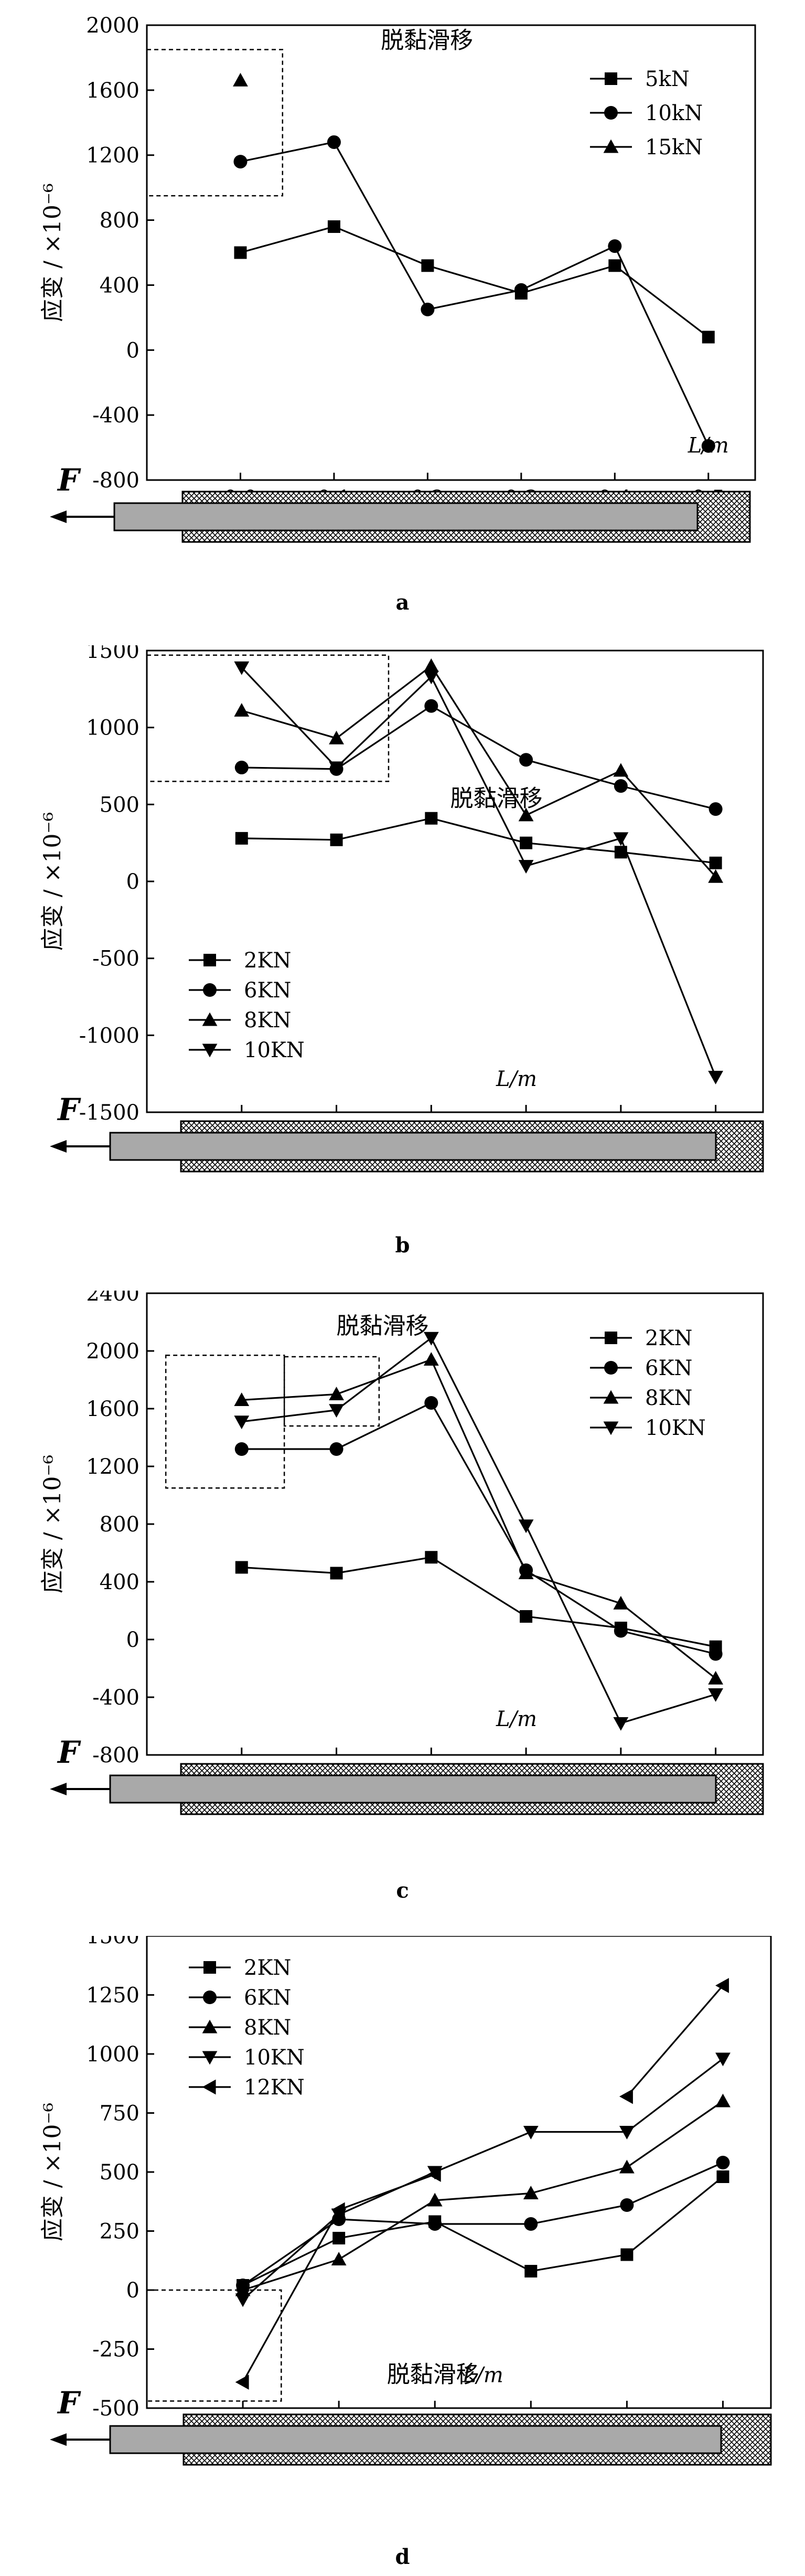 This screenshot has height=2576, width=805. What do you see at coordinates (119, 221) in the screenshot?
I see `y-tick-label: 800` at bounding box center [119, 221].